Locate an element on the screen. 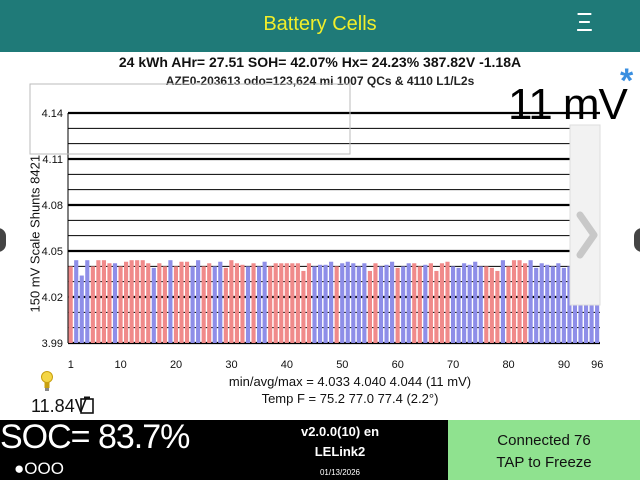 This screenshot has width=640, height=480. overlay-box is located at coordinates (190, 119).